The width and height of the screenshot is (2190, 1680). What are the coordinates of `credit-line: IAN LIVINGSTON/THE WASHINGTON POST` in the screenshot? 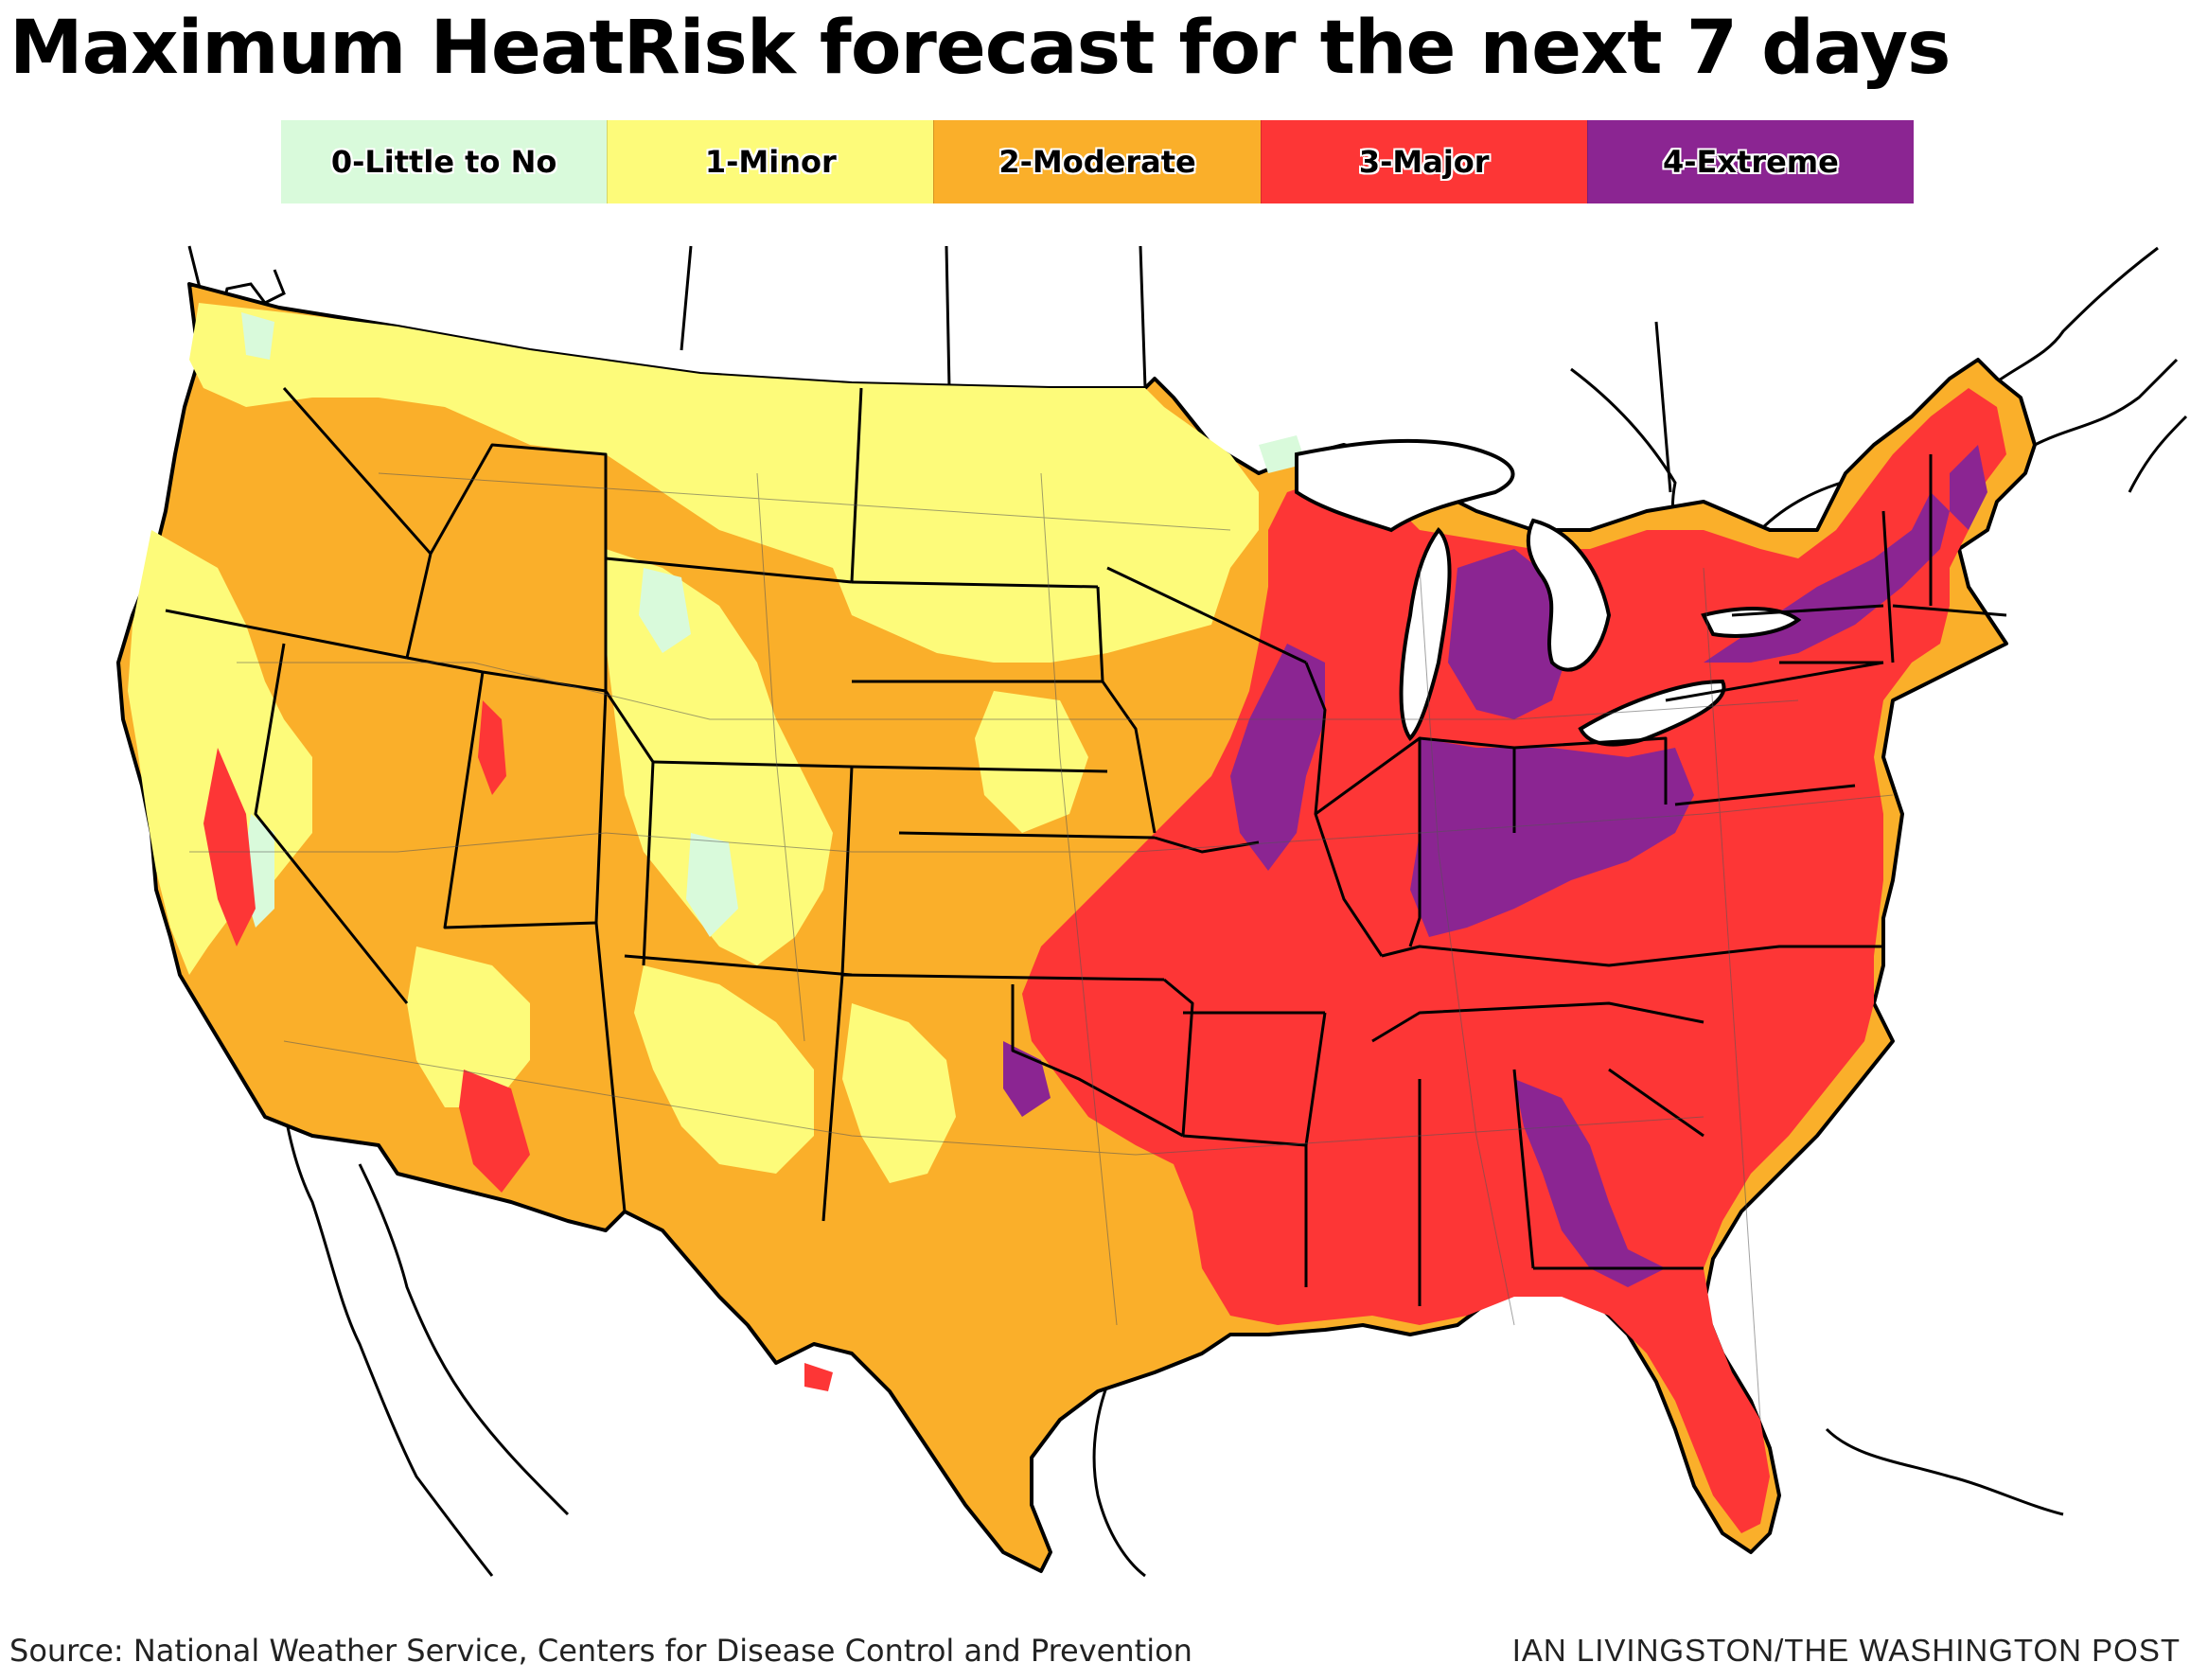 It's located at (1846, 1650).